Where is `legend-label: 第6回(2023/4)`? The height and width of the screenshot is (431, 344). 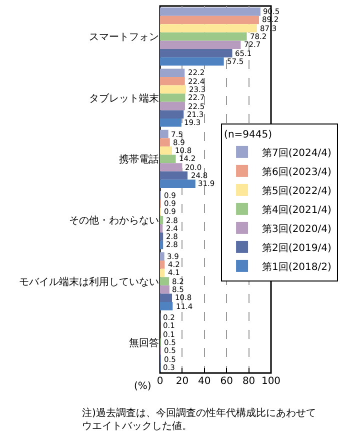 legend-label: 第6回(2023/4) is located at coordinates (297, 172).